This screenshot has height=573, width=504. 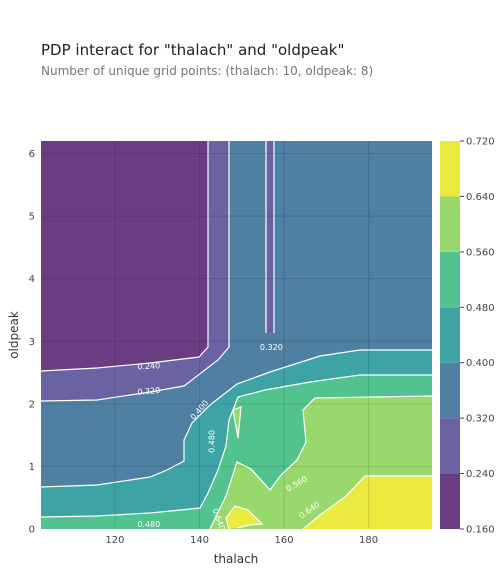 What do you see at coordinates (480, 474) in the screenshot?
I see `colorbar-tick-label: 0.240` at bounding box center [480, 474].